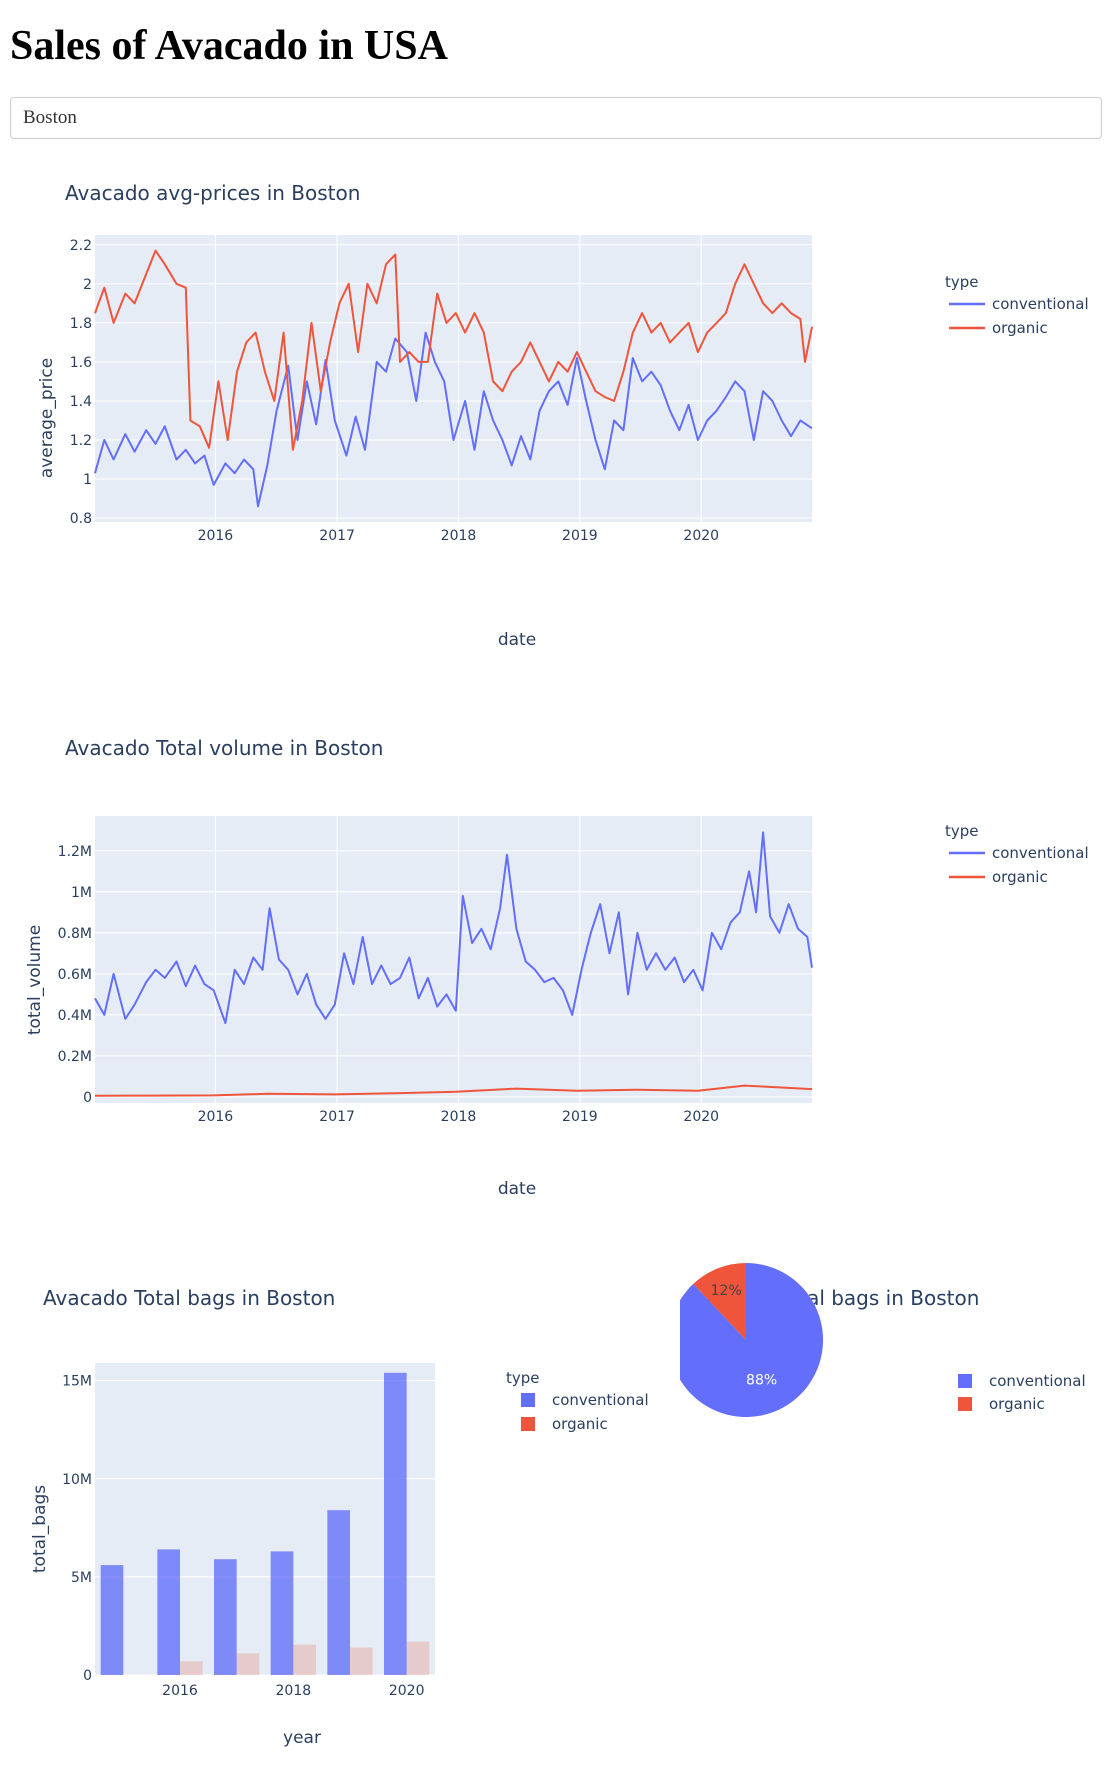 The image size is (1115, 1790). What do you see at coordinates (77, 1382) in the screenshot?
I see `y-tick-label: 15M` at bounding box center [77, 1382].